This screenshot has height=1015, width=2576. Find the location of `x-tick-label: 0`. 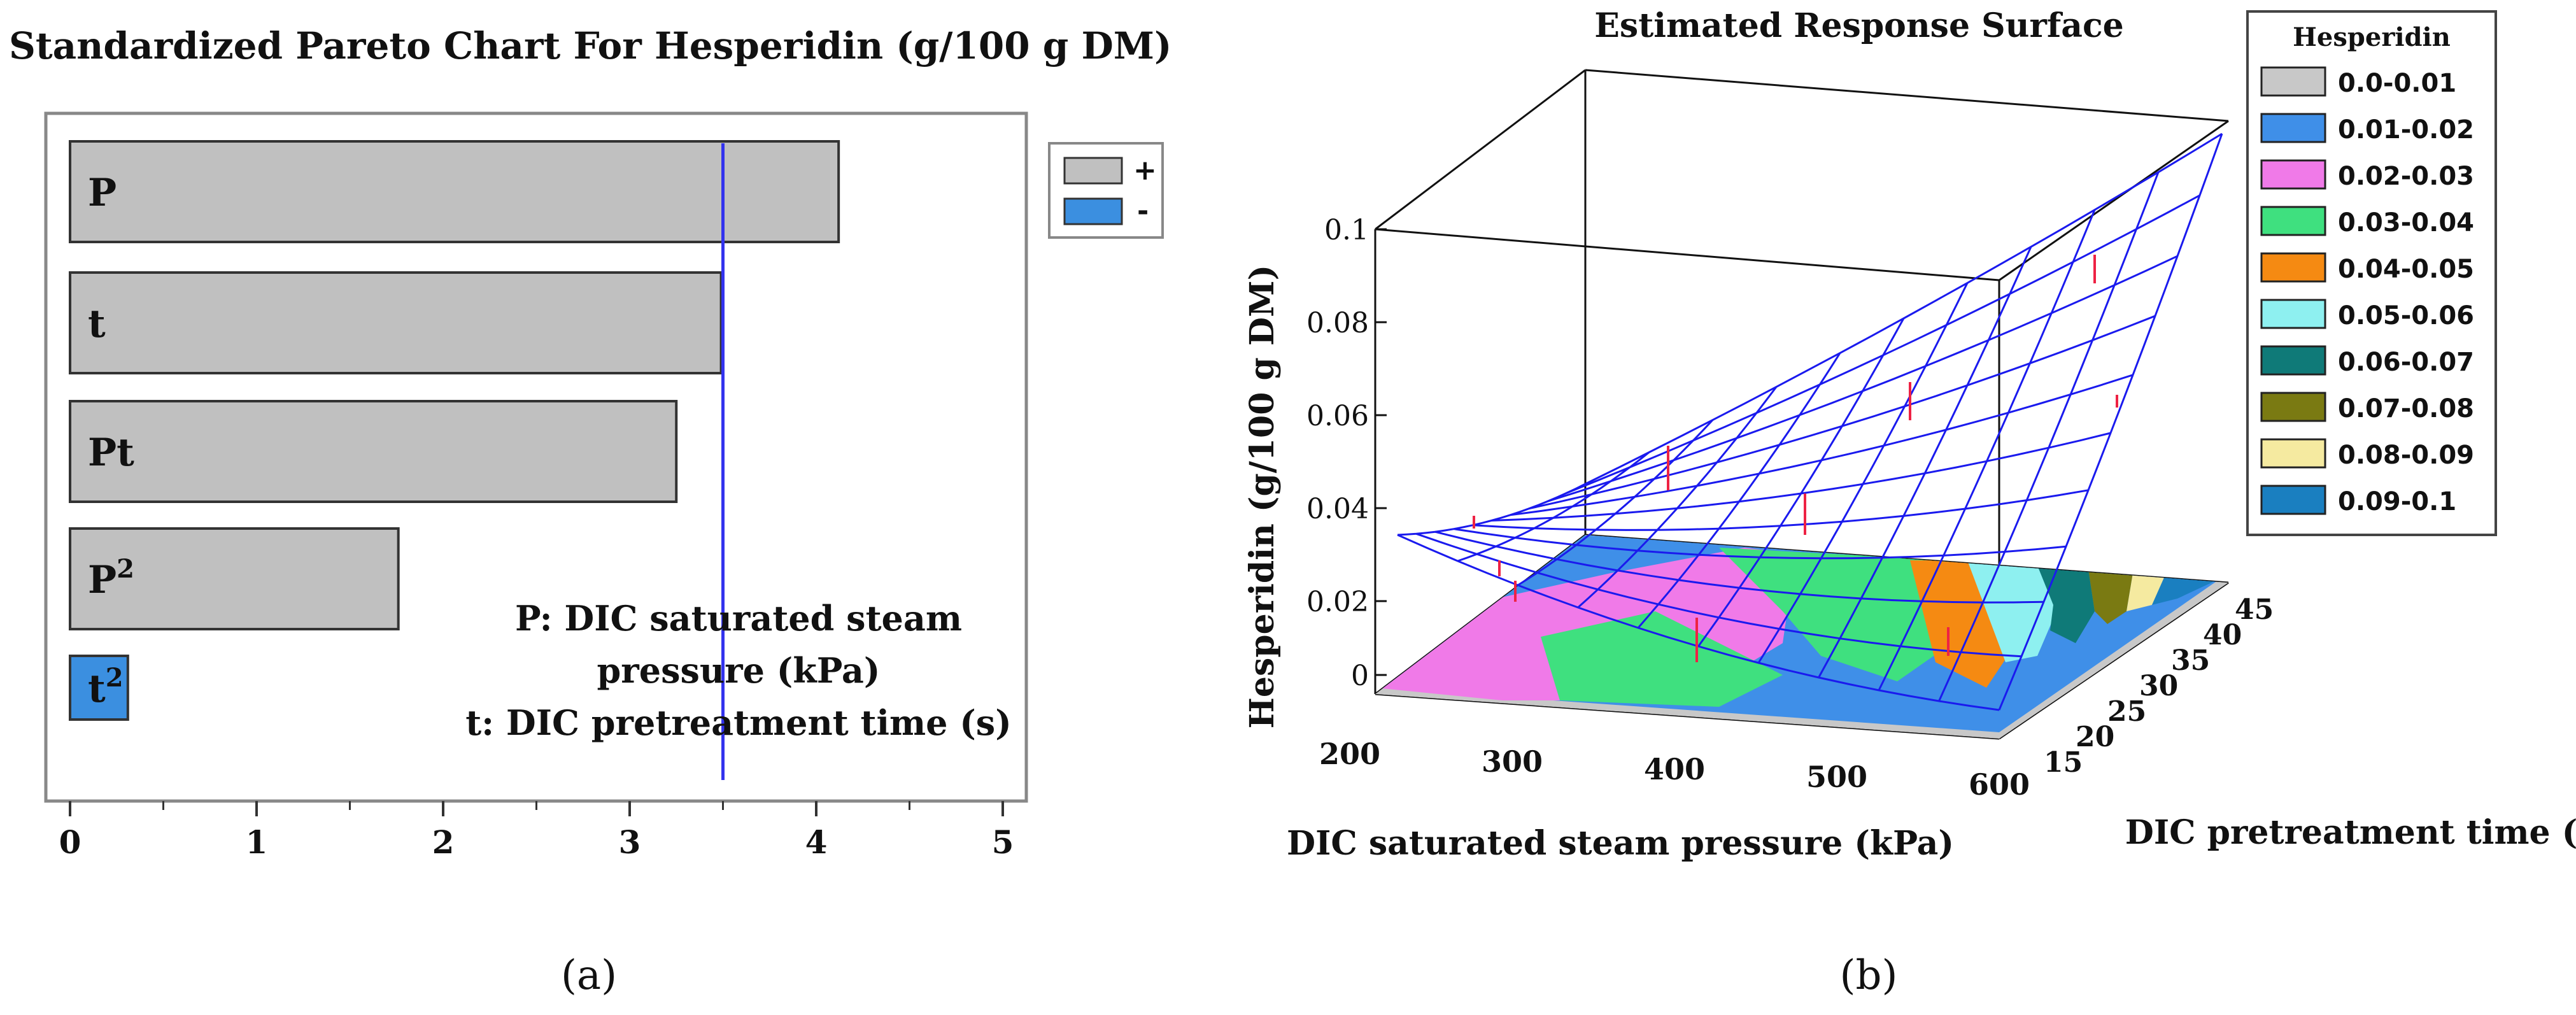

x-tick-label: 0 is located at coordinates (70, 842).